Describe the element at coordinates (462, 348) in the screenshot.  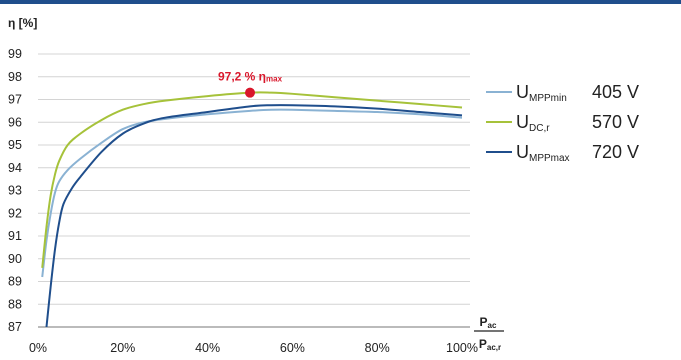
I see `x-tick-label: 100%` at that location.